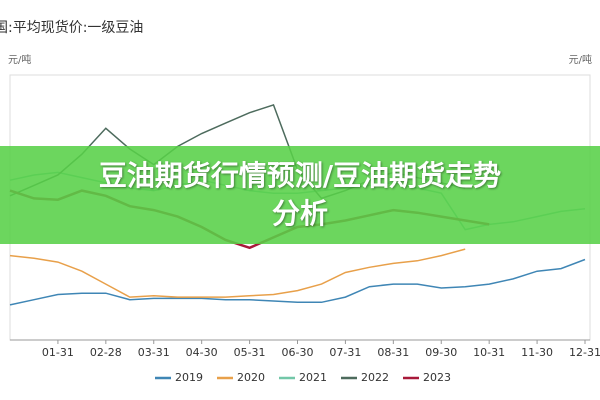  Describe the element at coordinates (202, 352) in the screenshot. I see `x-tick-label: 04-30` at that location.